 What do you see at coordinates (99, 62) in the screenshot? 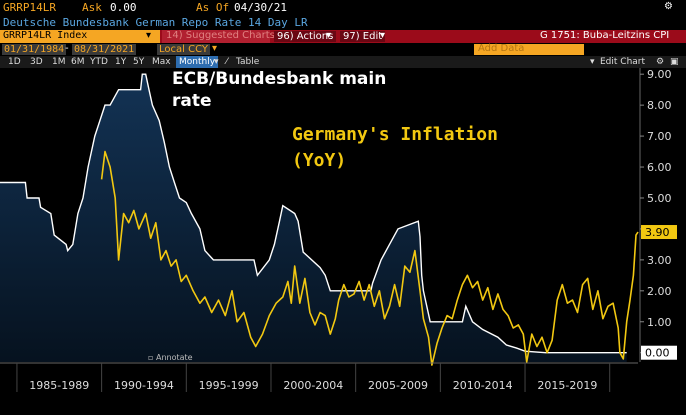
I see `period-ytd: YTD` at bounding box center [99, 62].